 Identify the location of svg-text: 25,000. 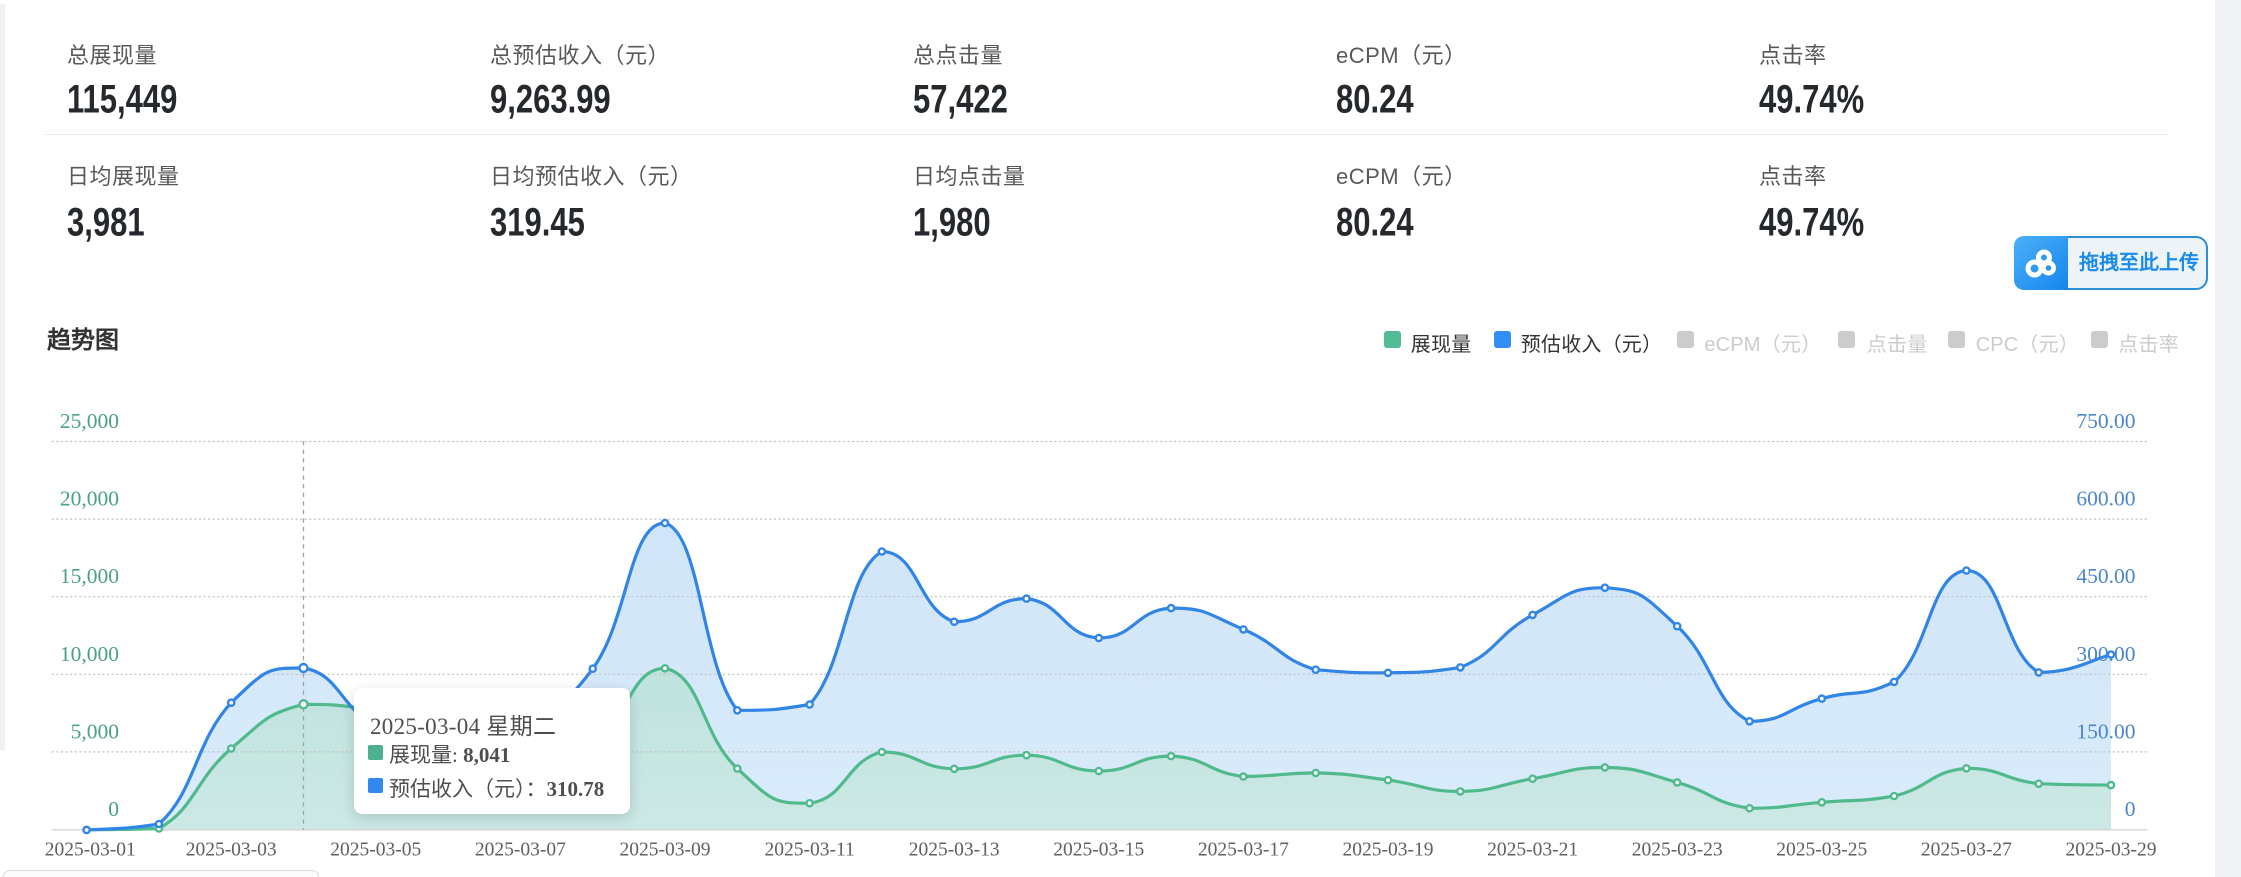
(89, 421).